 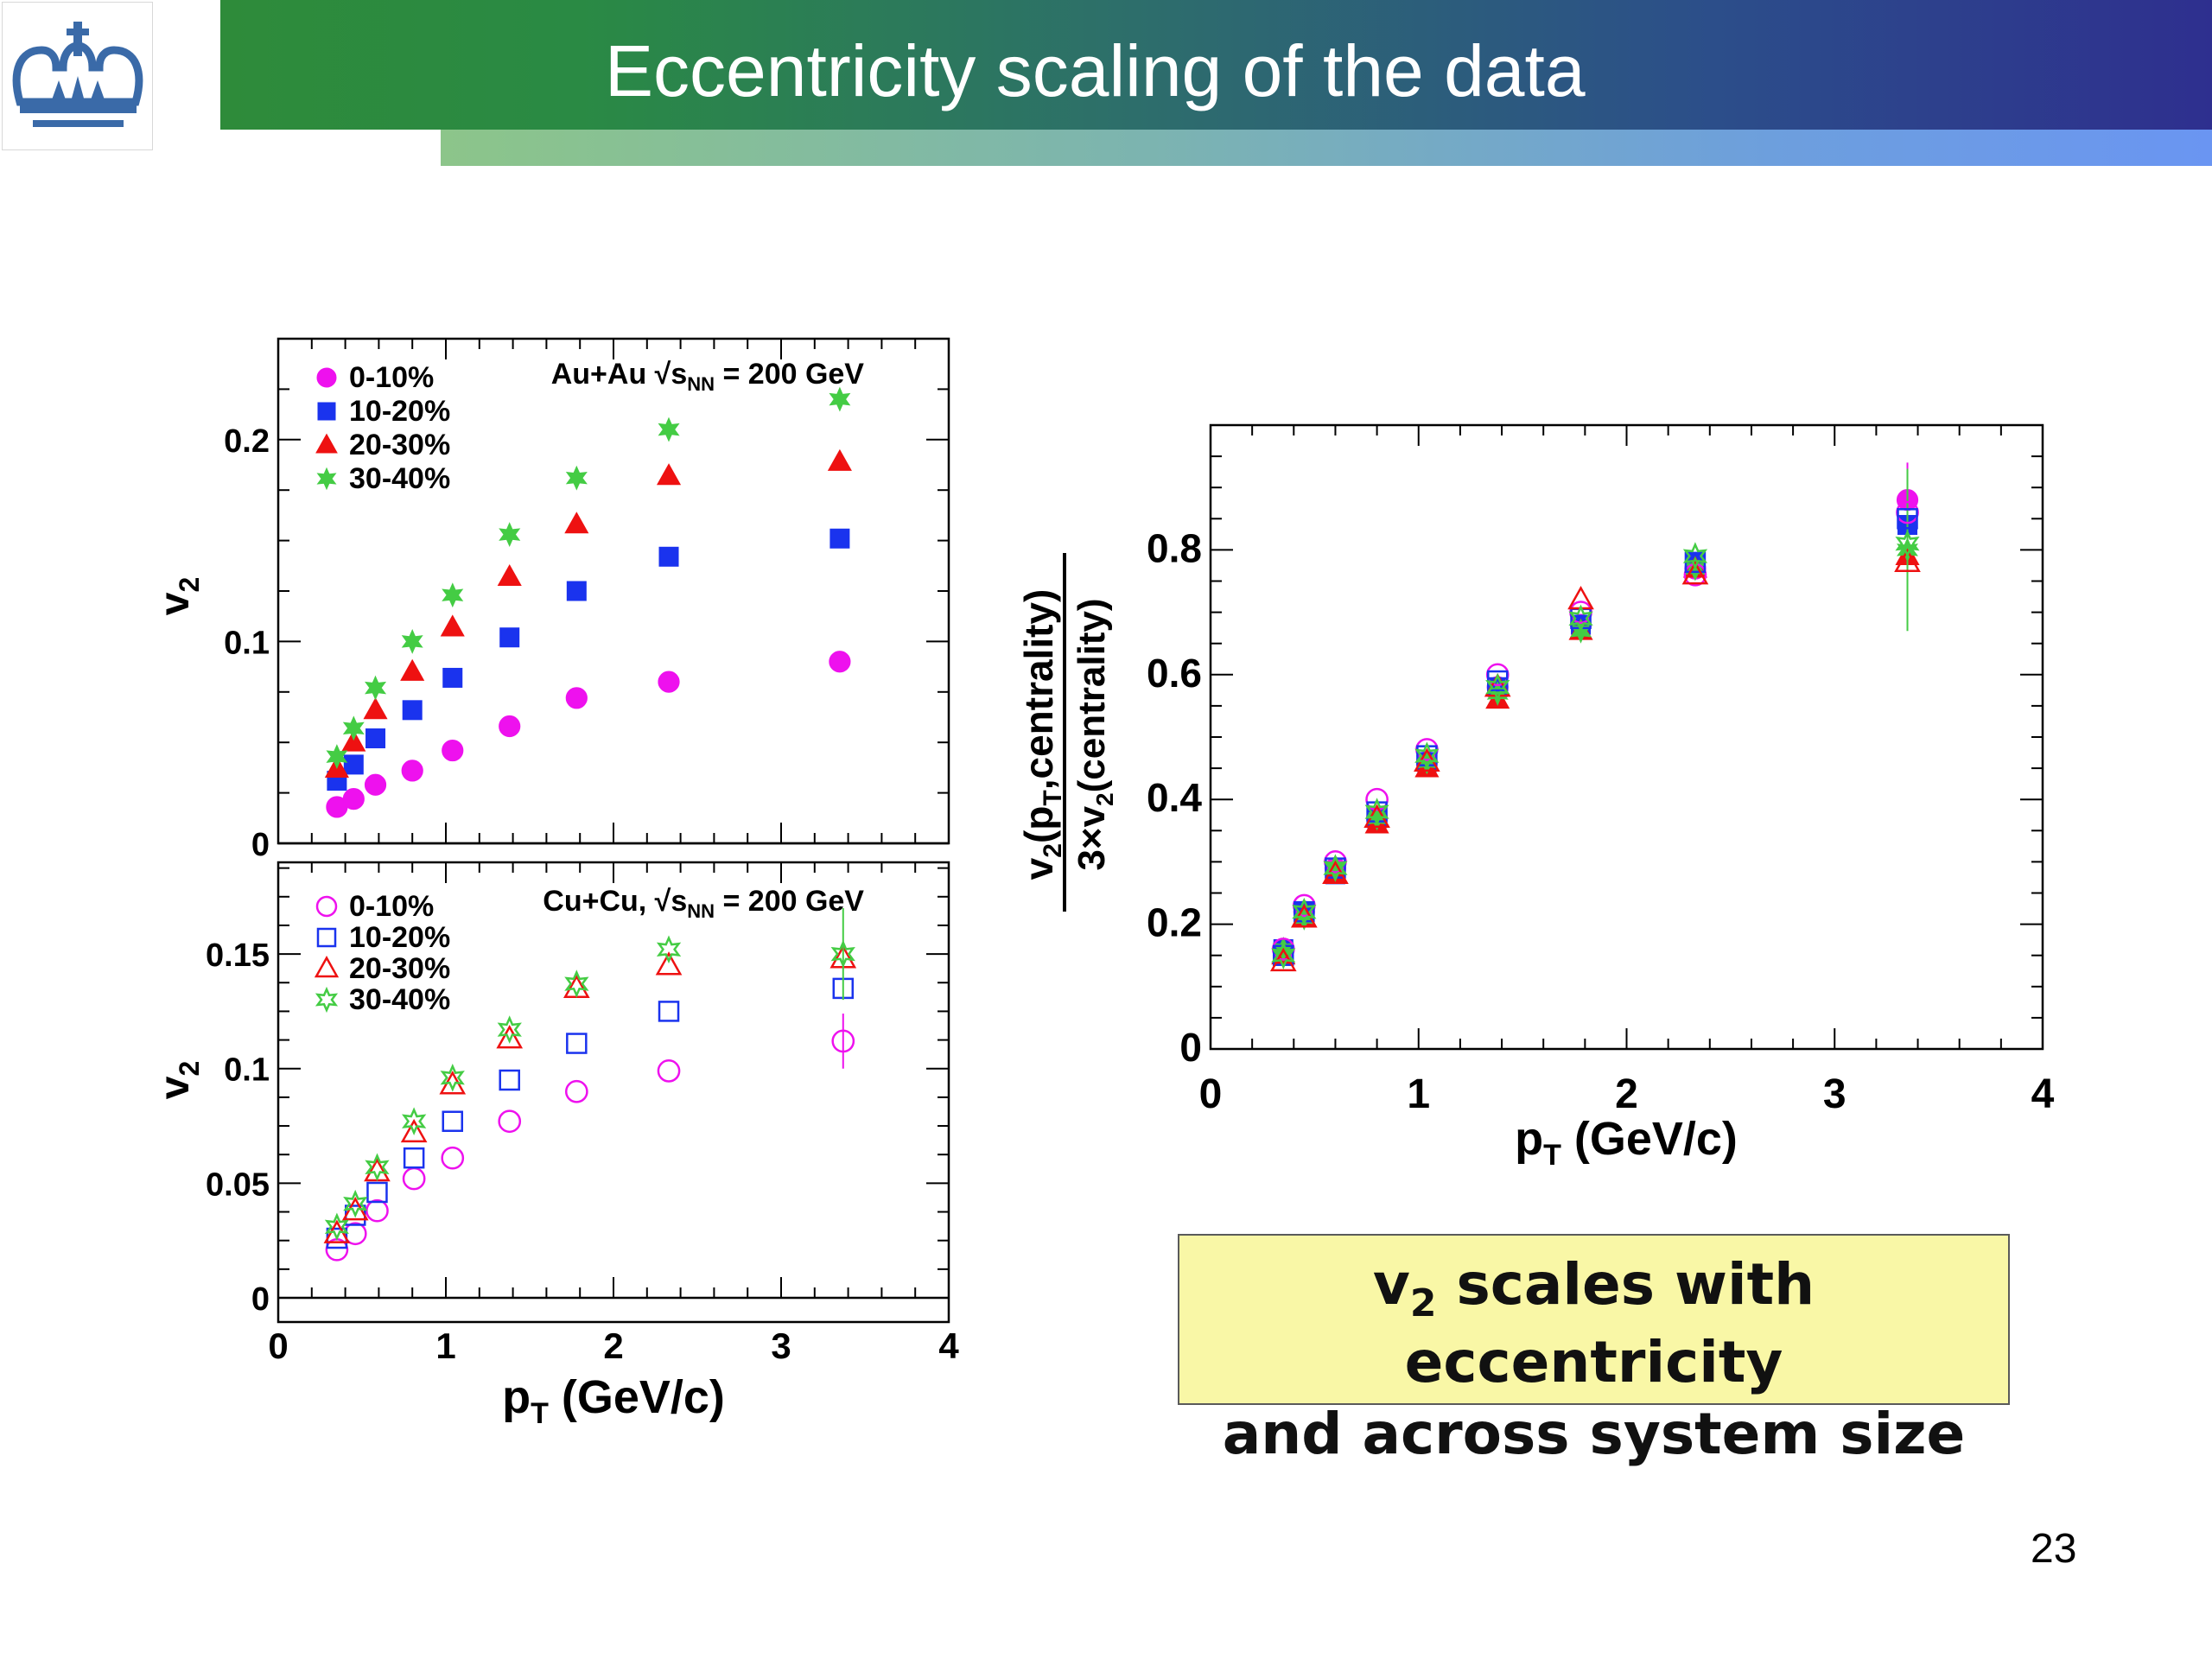 I want to click on title-banner, so click(x=1216, y=65).